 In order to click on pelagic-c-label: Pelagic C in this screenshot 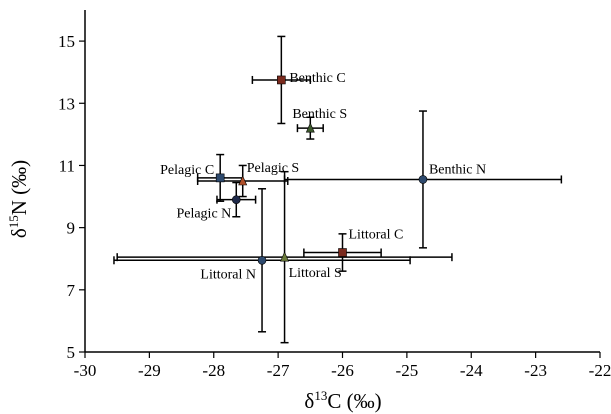, I will do `click(187, 170)`.